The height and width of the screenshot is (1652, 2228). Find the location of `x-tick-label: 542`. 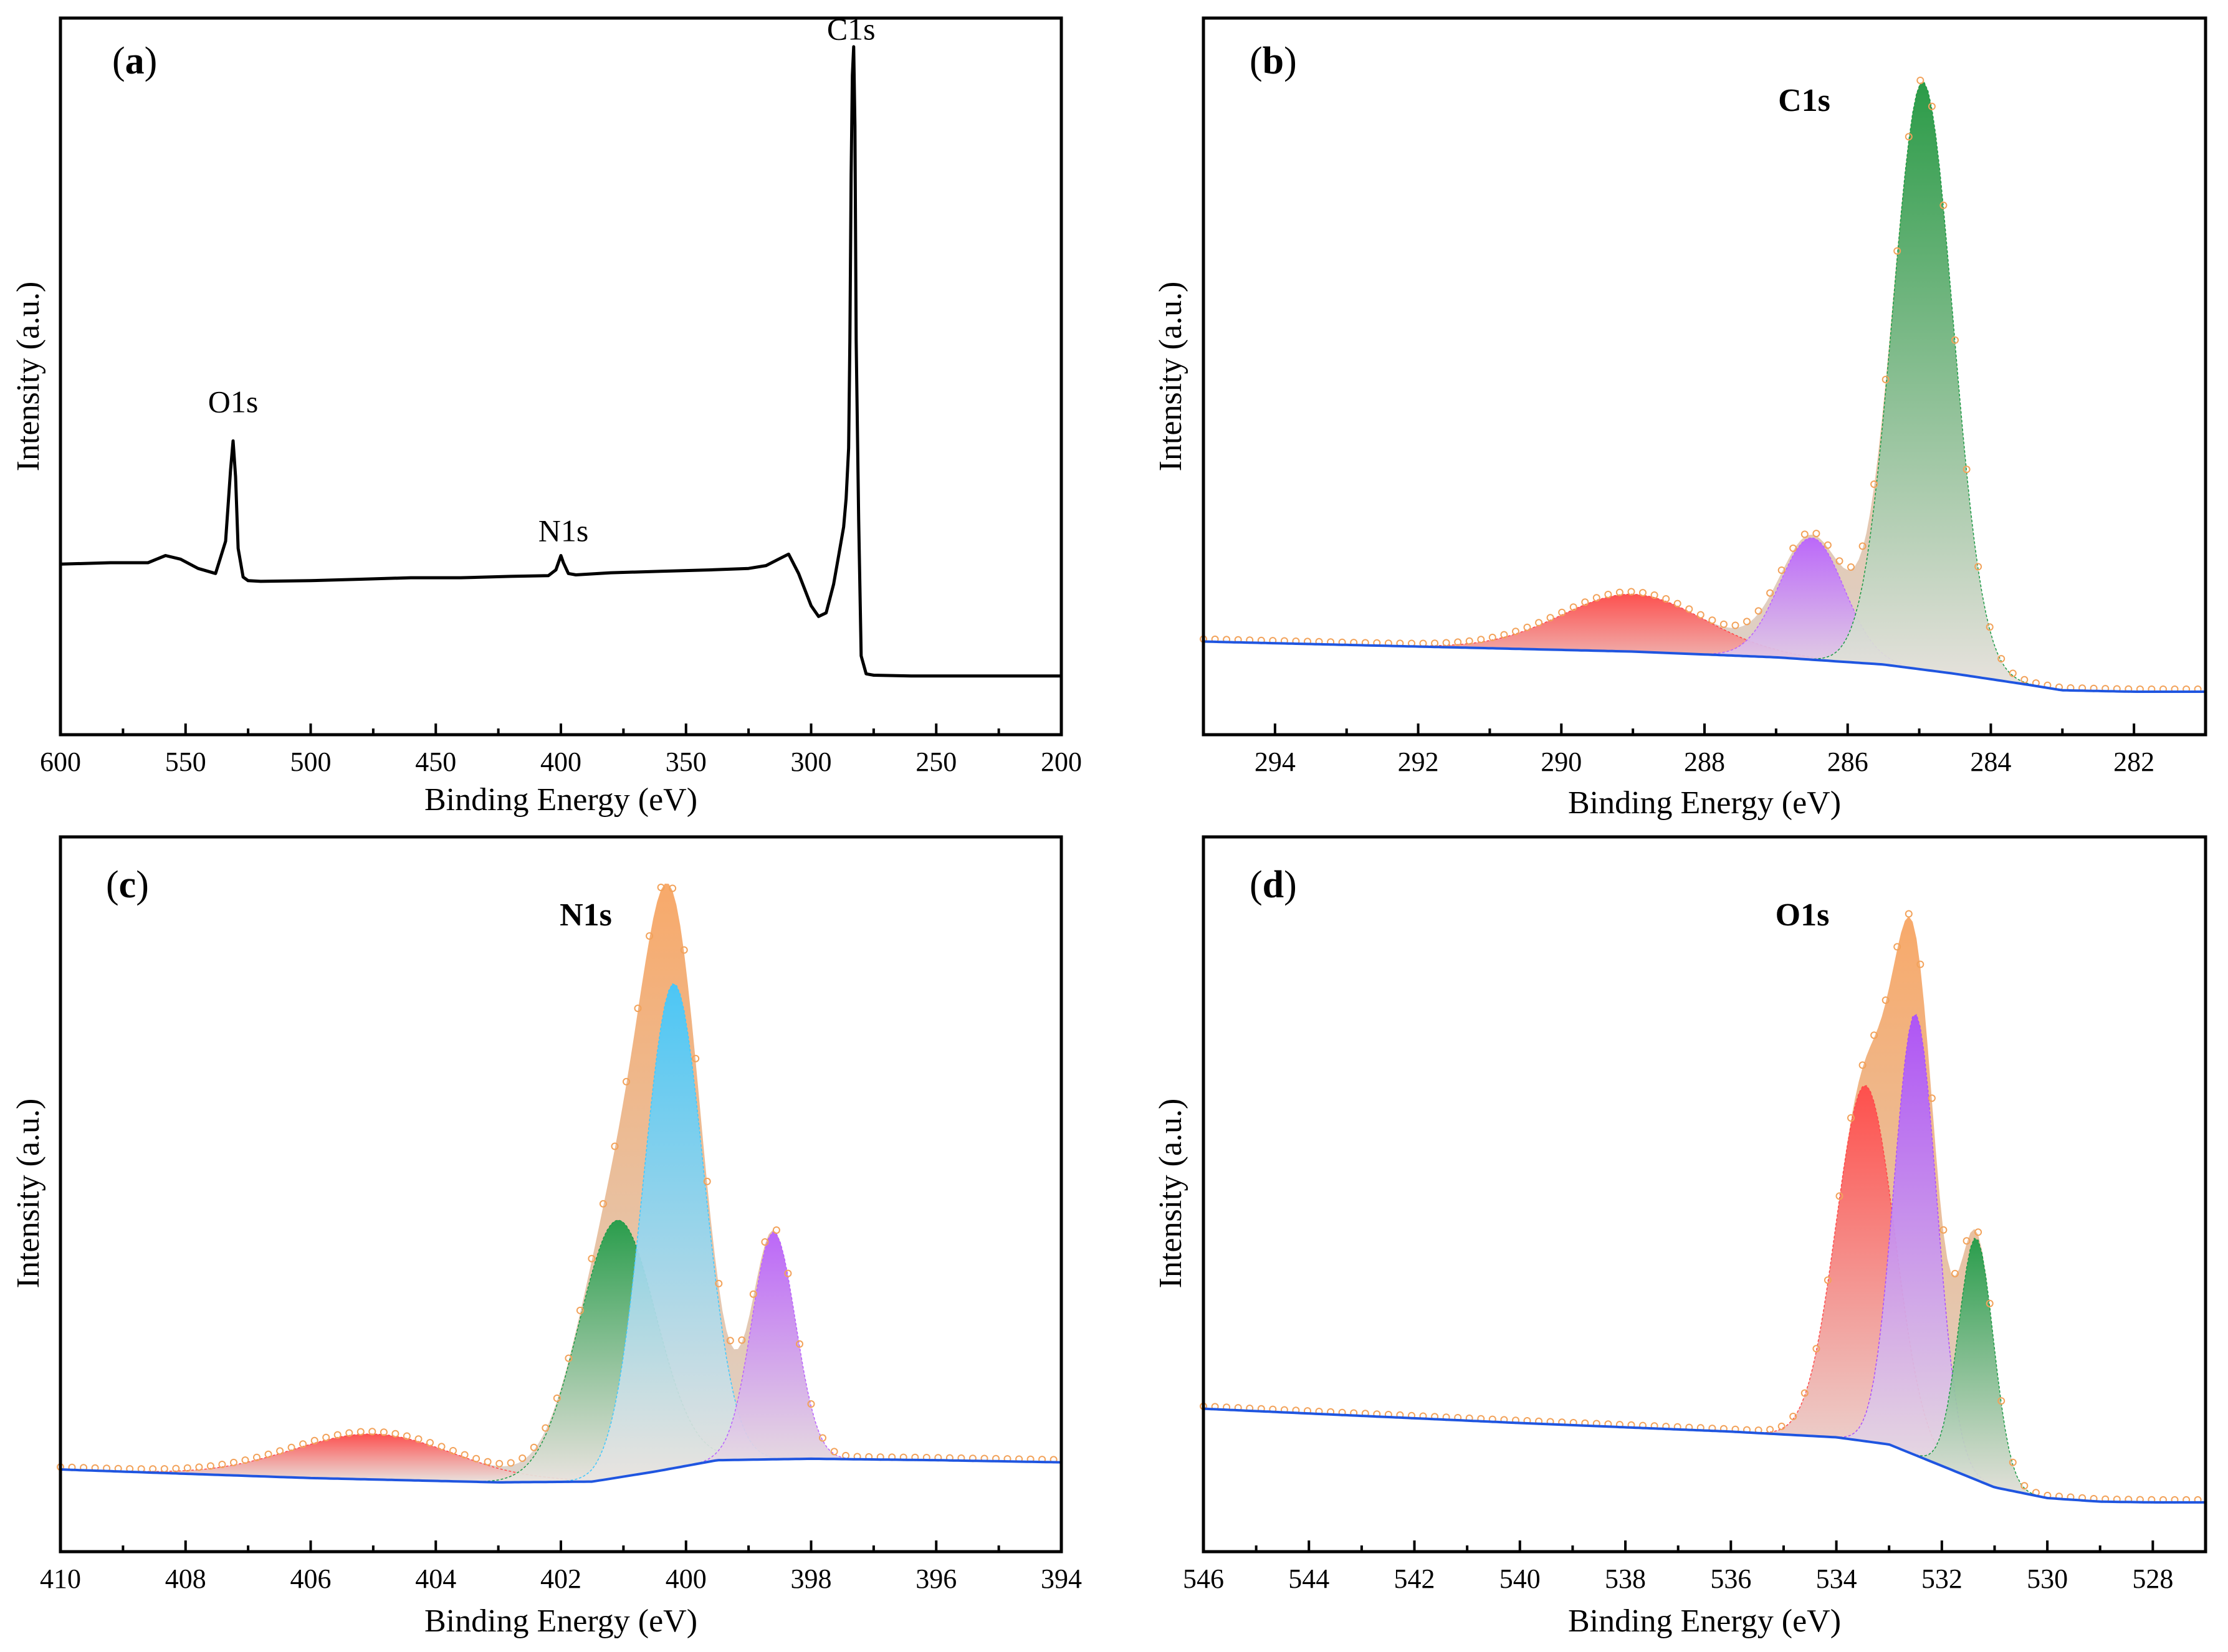

x-tick-label: 542 is located at coordinates (1414, 1579).